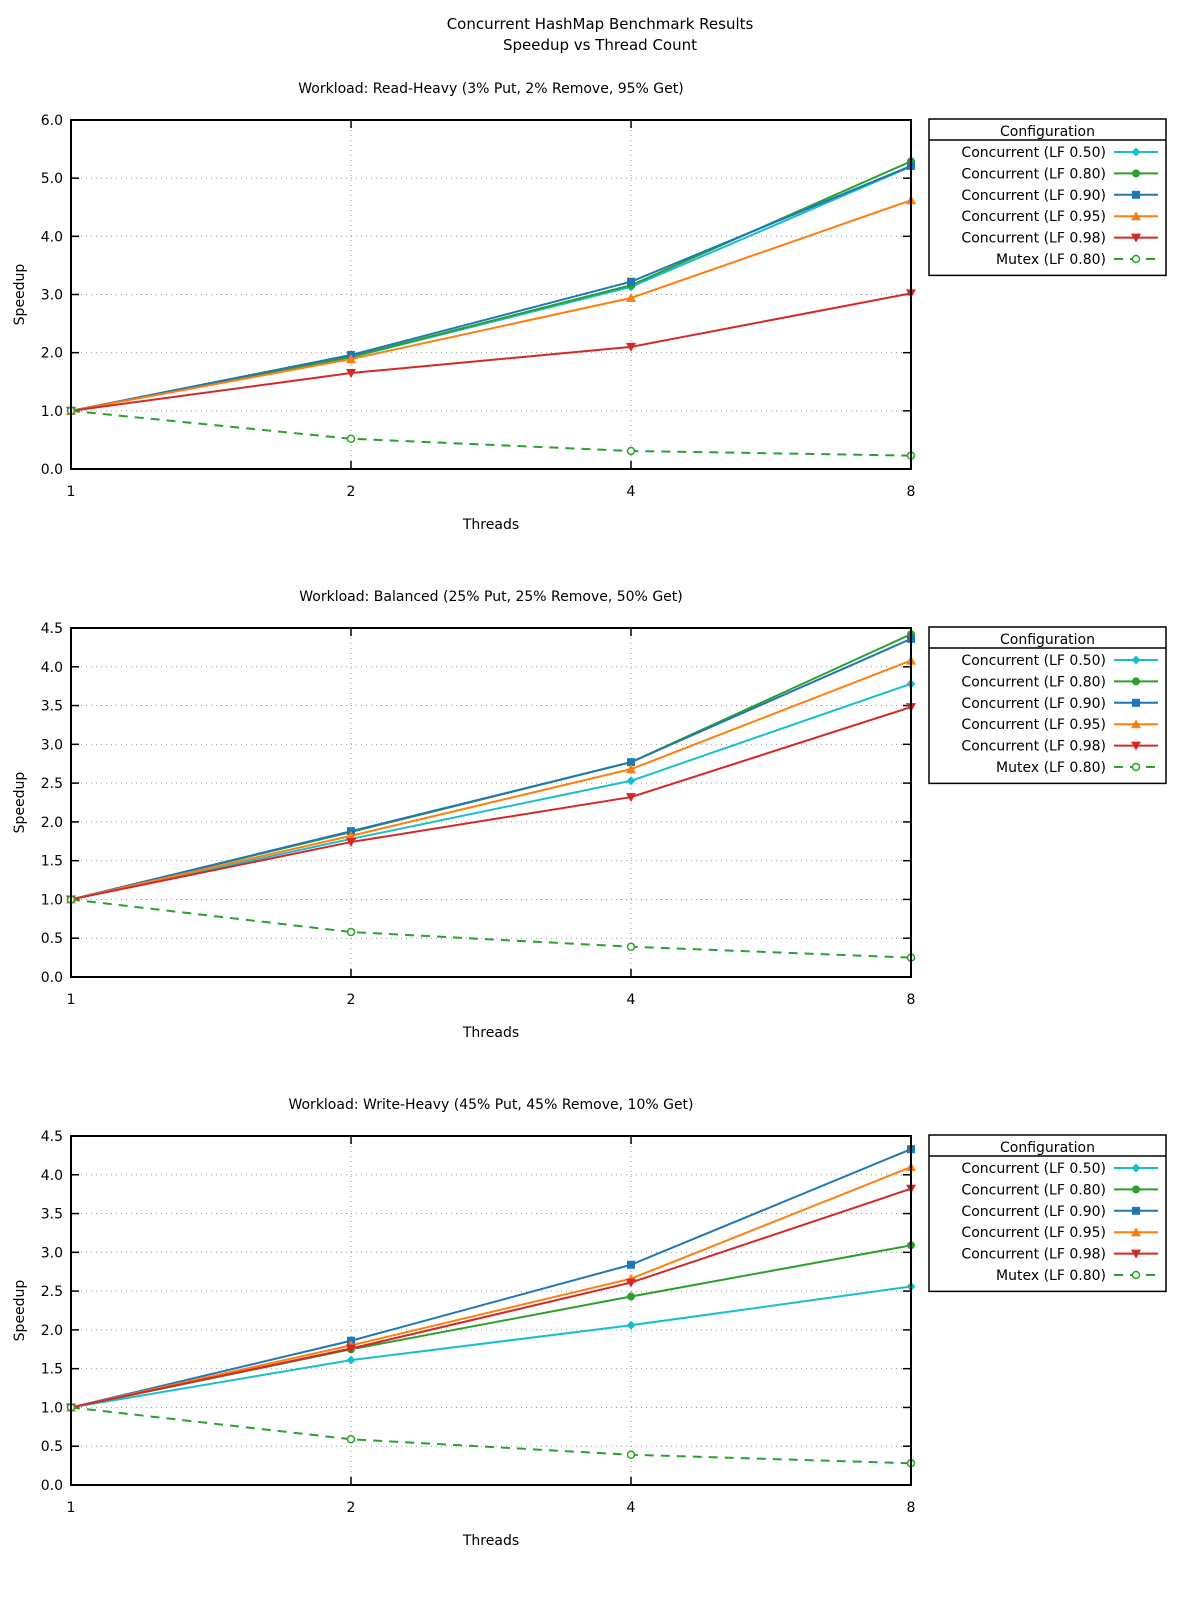 This screenshot has width=1200, height=1600. What do you see at coordinates (52, 354) in the screenshot?
I see `y-tick-label: 2.0` at bounding box center [52, 354].